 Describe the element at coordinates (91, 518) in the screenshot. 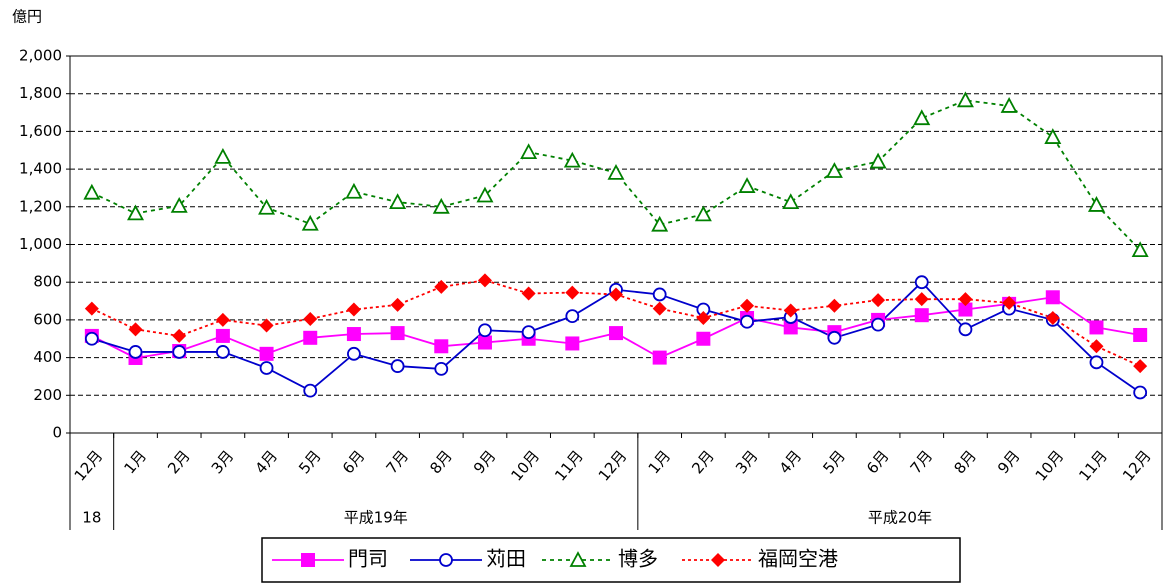

I see `group-label: 18` at that location.